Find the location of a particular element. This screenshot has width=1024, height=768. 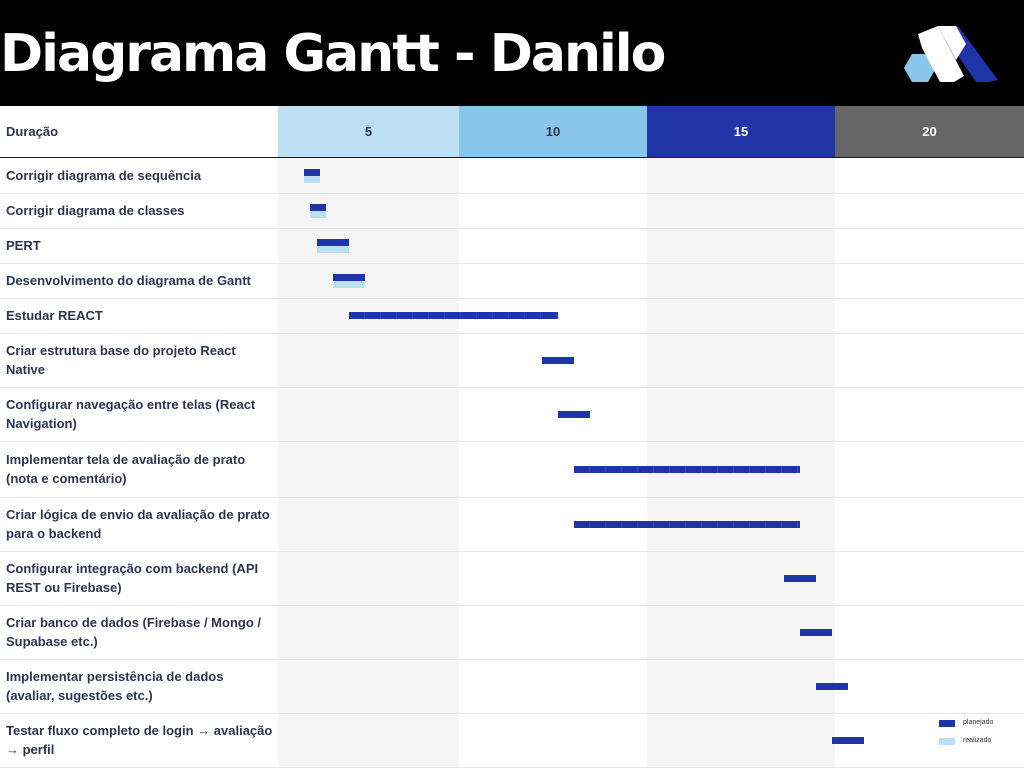

legend-label-planned: planejado is located at coordinates (978, 722).